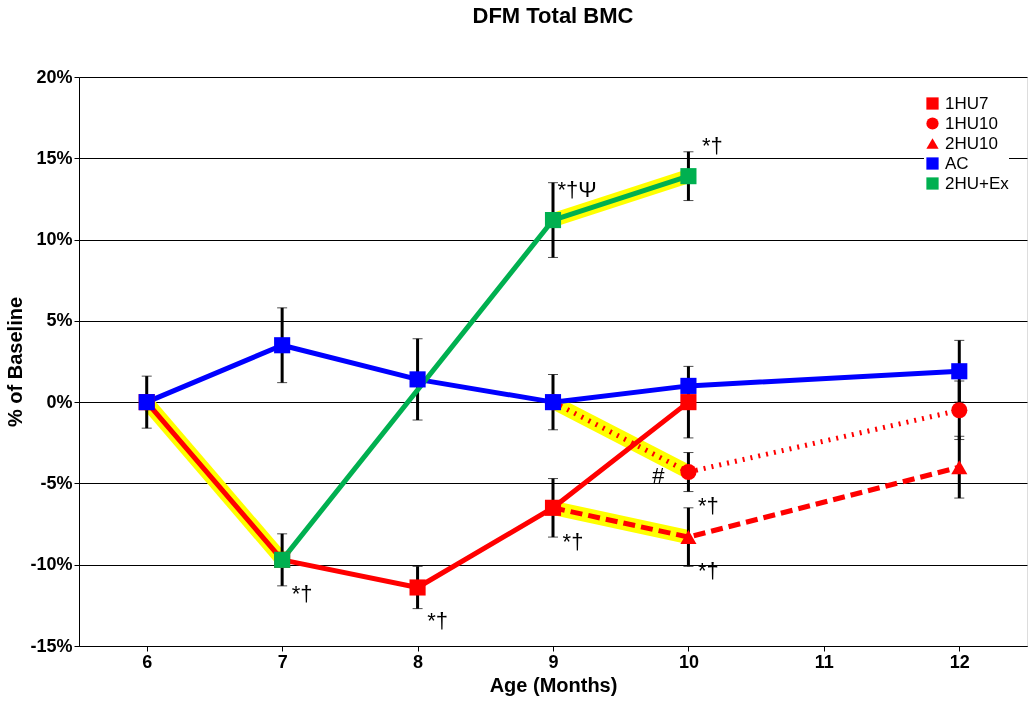 The image size is (1032, 706). Describe the element at coordinates (553, 15) in the screenshot. I see `chart-title: DFM Total BMC` at that location.